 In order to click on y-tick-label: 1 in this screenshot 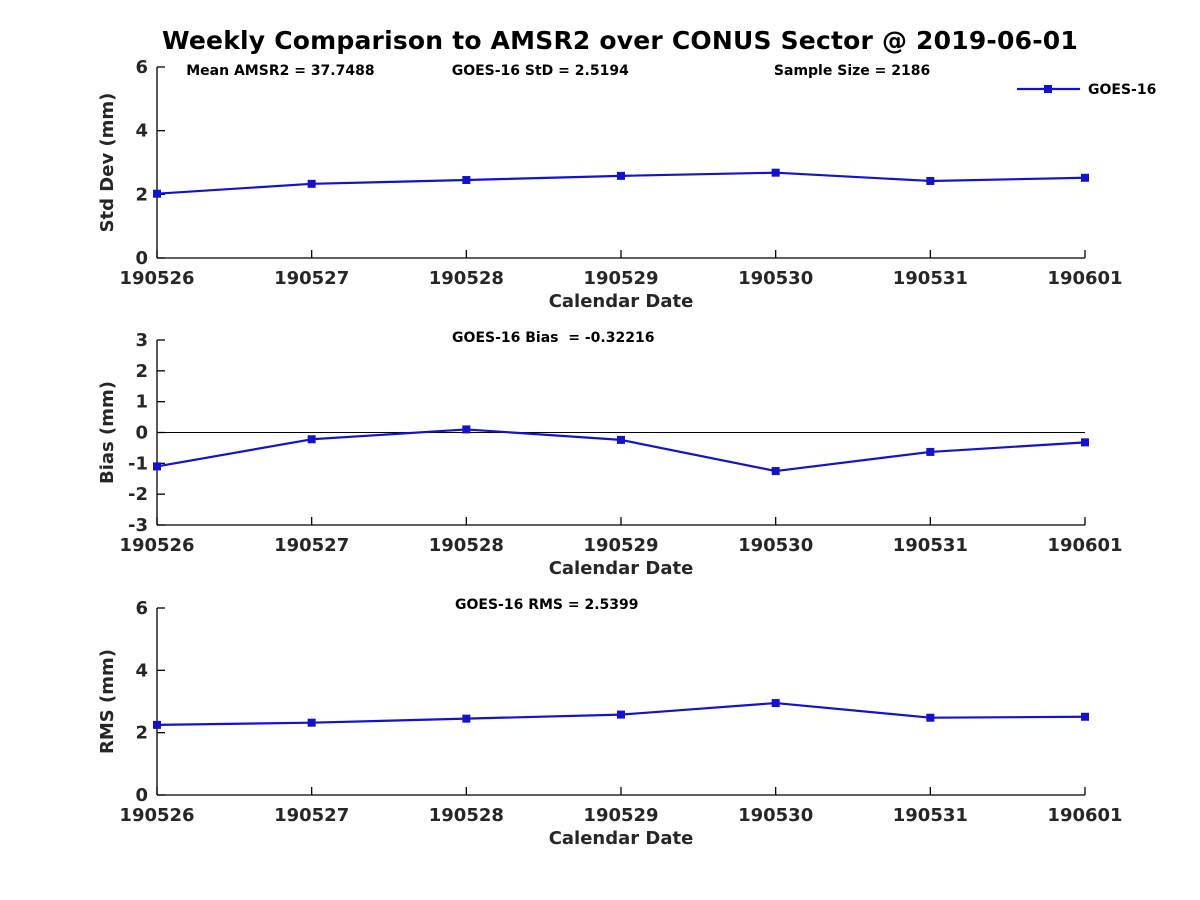, I will do `click(141, 402)`.